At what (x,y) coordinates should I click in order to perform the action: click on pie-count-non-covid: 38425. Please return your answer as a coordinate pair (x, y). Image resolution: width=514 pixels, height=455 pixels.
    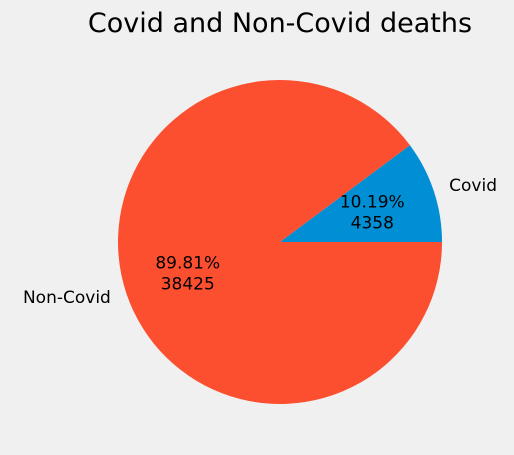
    Looking at the image, I should click on (188, 285).